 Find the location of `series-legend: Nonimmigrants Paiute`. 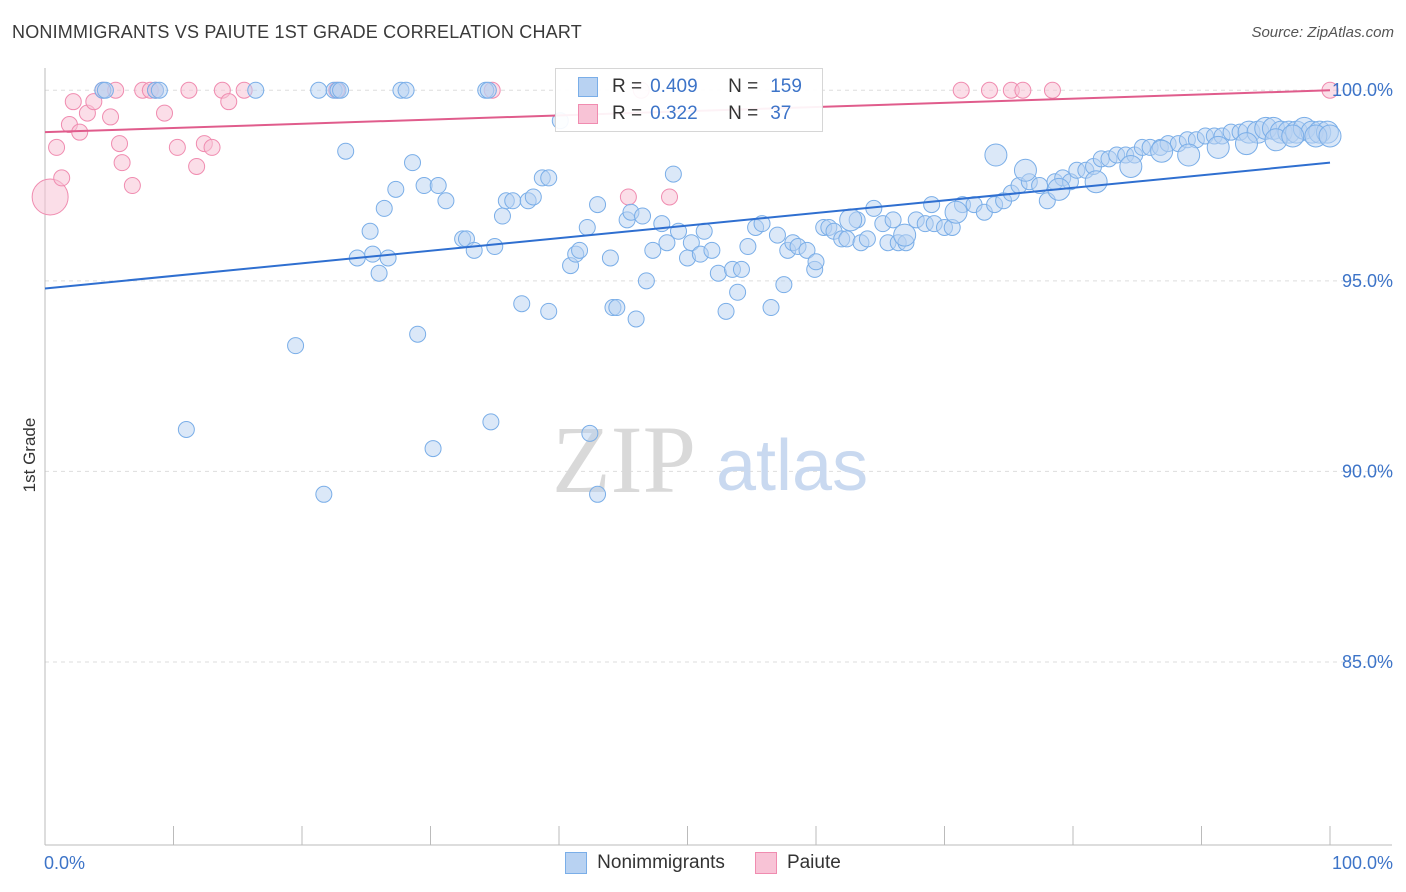

series-legend: Nonimmigrants Paiute is located at coordinates (703, 863).